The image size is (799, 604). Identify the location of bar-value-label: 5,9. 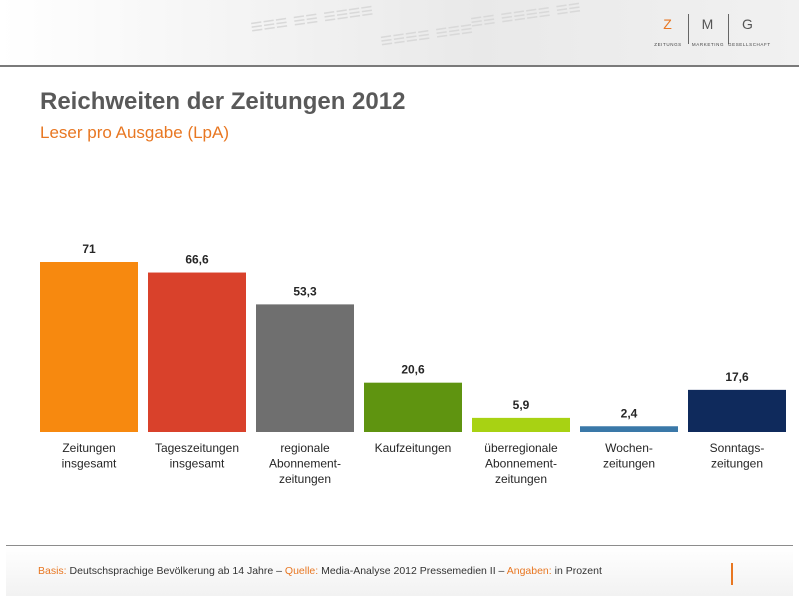
(521, 405).